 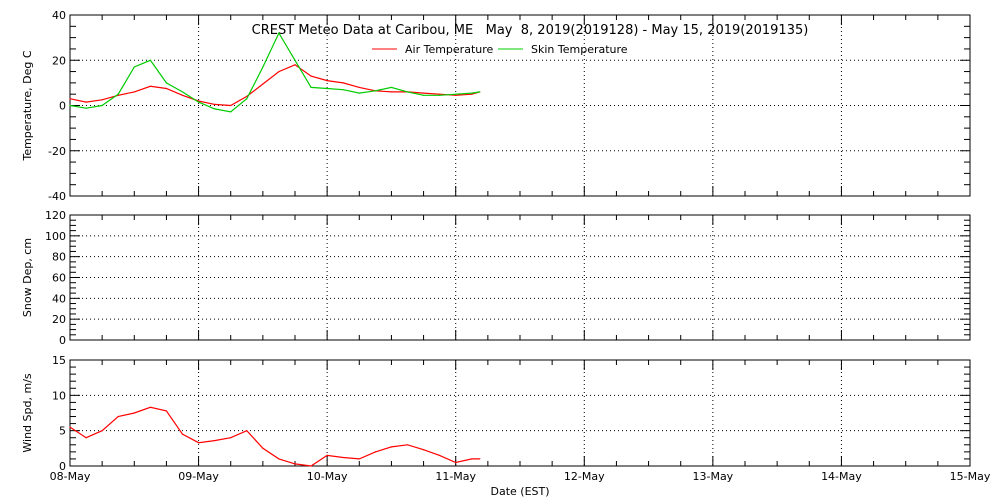 I want to click on series-line-wind-speed, so click(x=274, y=436).